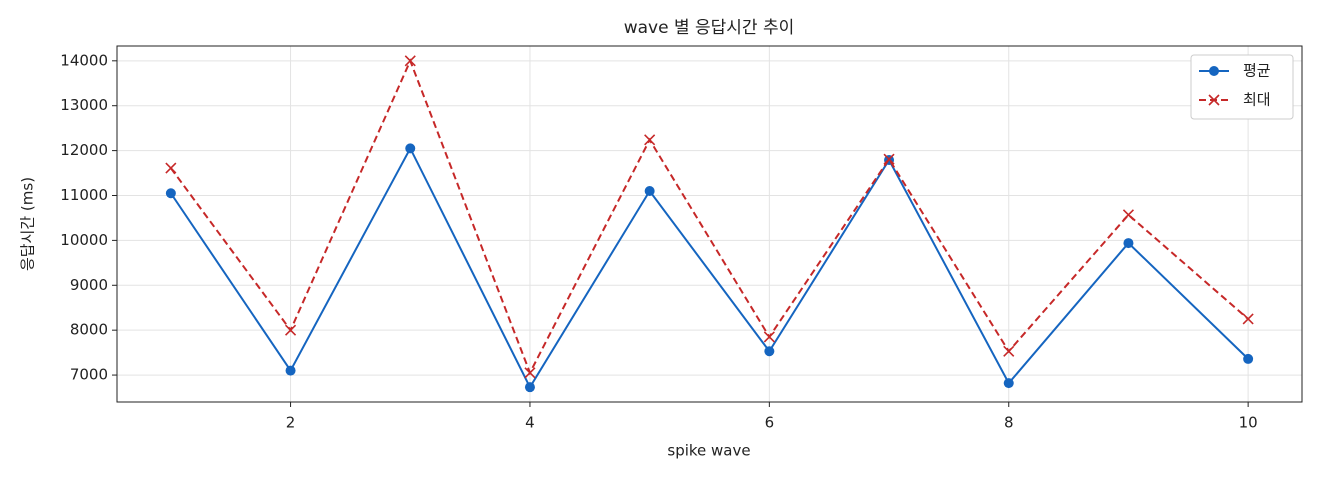 This screenshot has height=480, width=1320. What do you see at coordinates (84, 150) in the screenshot?
I see `y-tick-label: 12000` at bounding box center [84, 150].